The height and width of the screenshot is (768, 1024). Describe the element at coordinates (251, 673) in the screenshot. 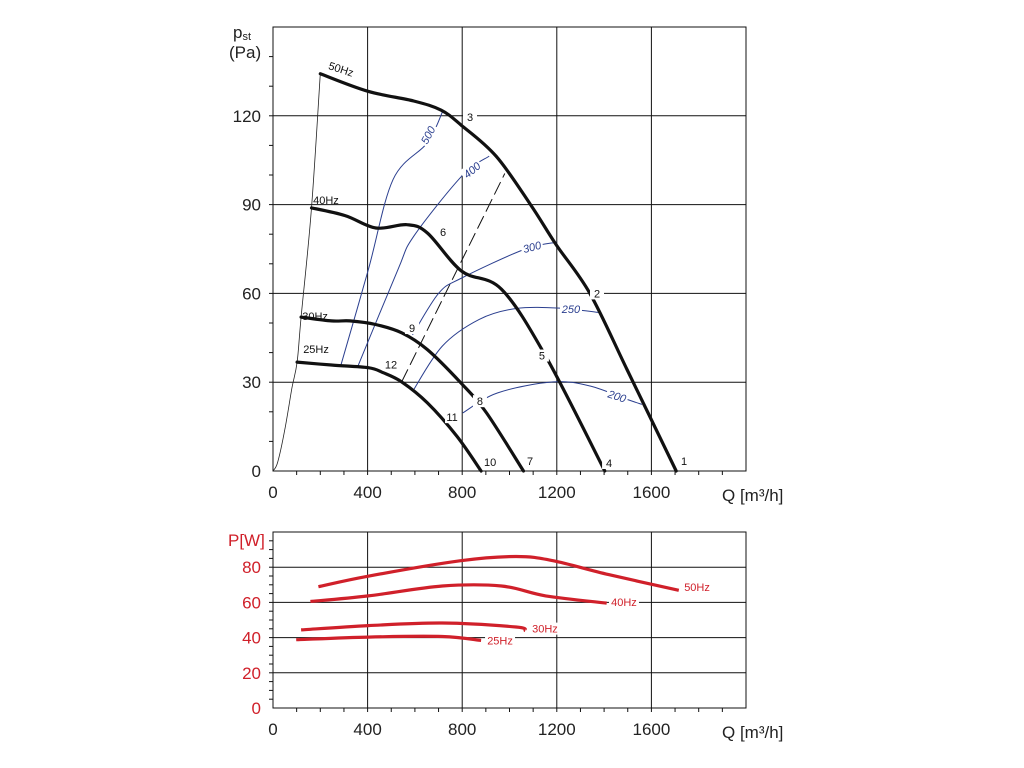

I see `y-tick-label: 20` at that location.